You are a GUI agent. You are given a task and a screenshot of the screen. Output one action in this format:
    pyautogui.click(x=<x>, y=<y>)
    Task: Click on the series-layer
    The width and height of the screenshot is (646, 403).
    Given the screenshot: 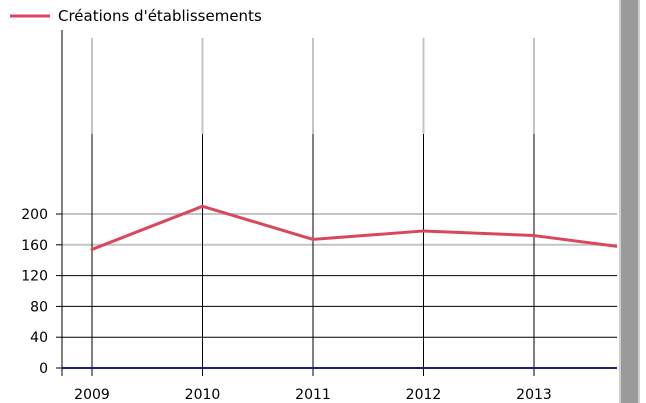 What is the action you would take?
    pyautogui.click(x=354, y=227)
    